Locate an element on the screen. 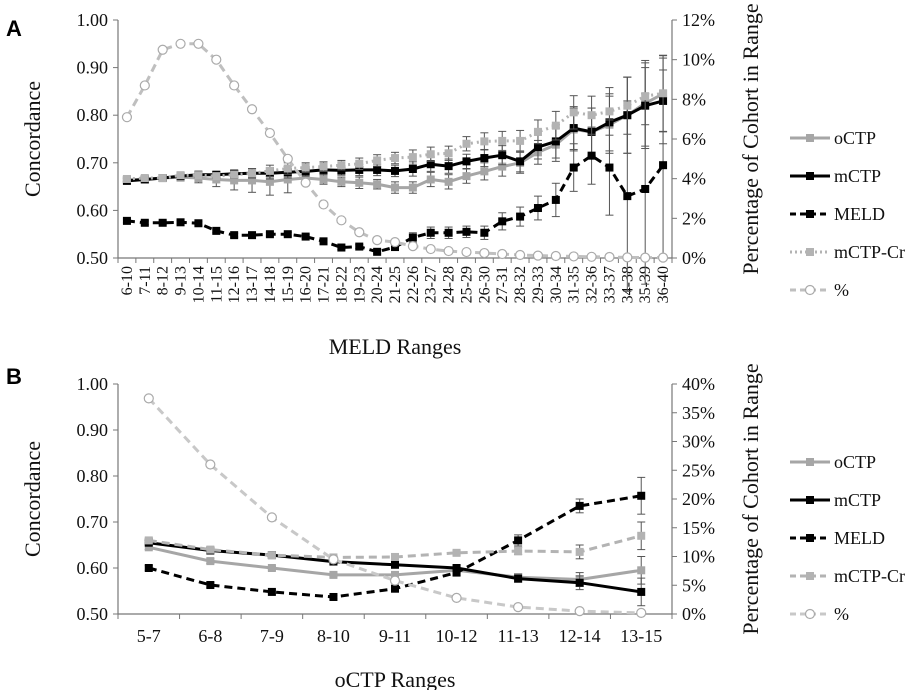 The image size is (922, 690). x-tick-label: 12-16 is located at coordinates (234, 284).